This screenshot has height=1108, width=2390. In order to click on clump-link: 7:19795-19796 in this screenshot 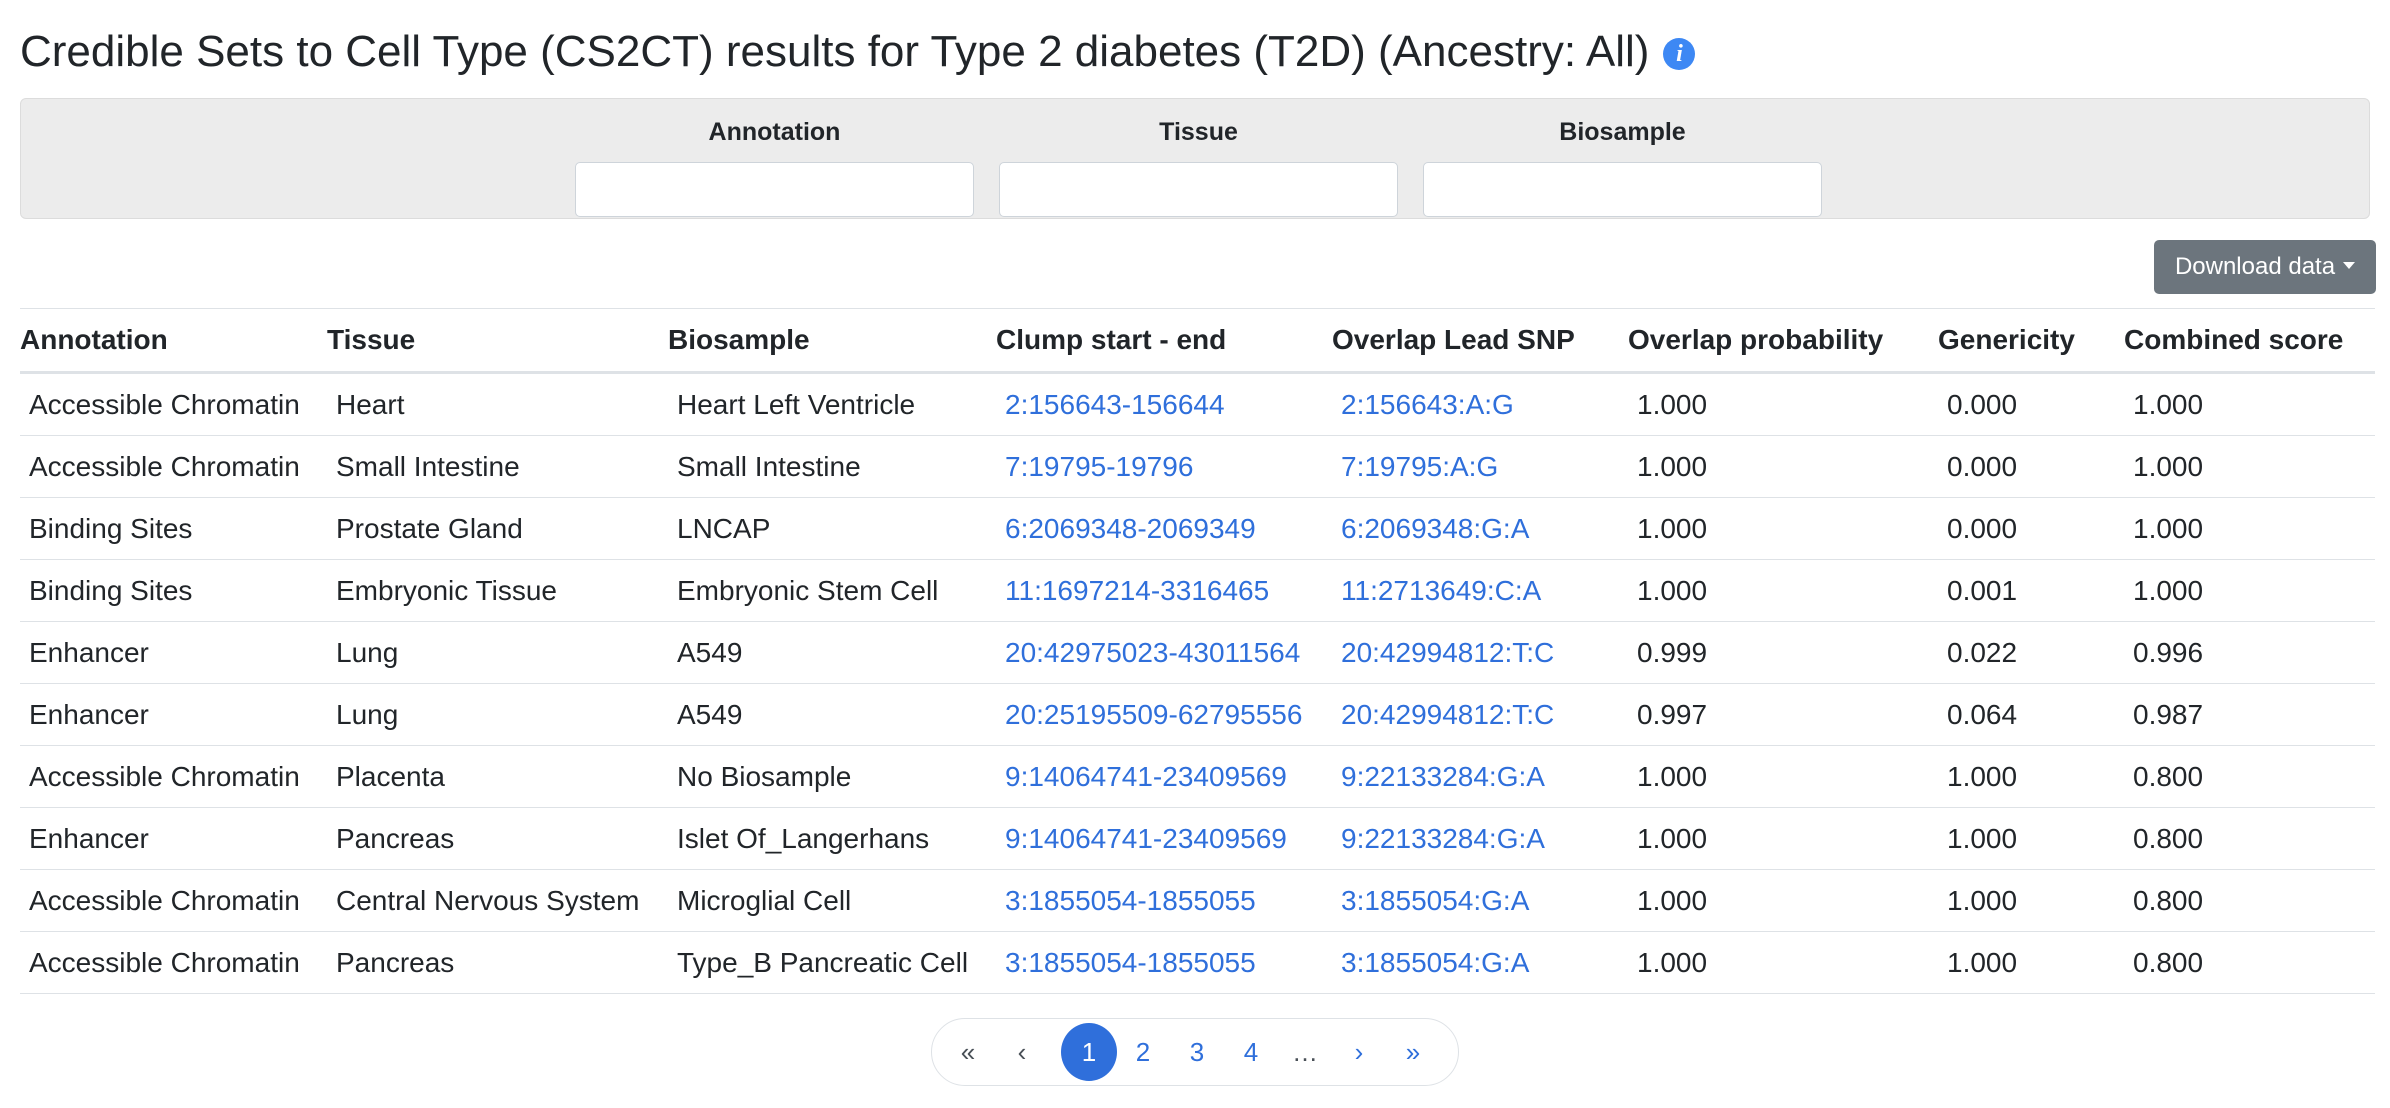, I will do `click(1099, 466)`.